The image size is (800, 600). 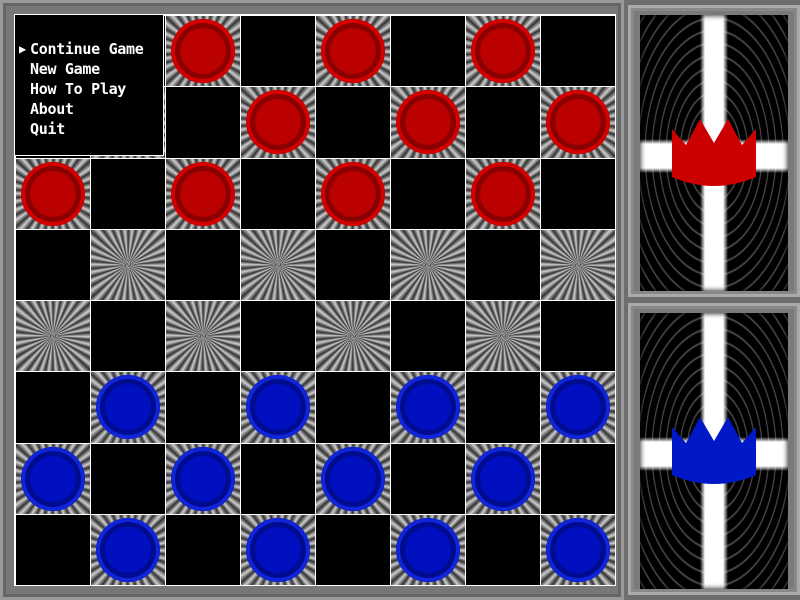 What do you see at coordinates (52, 109) in the screenshot?
I see `menu-item-label: About` at bounding box center [52, 109].